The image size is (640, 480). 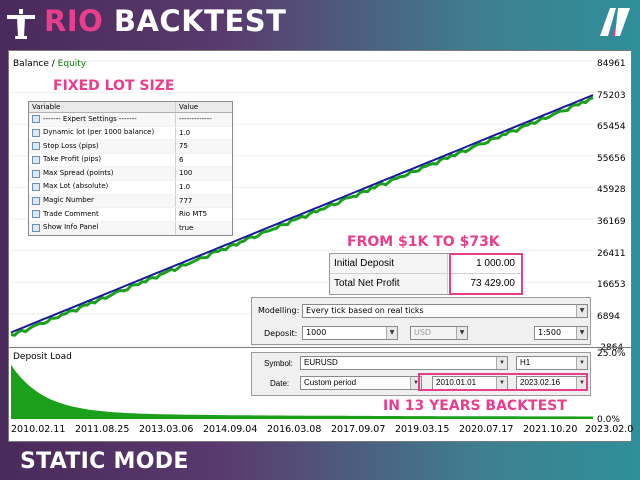 I want to click on x-tick-label: 2013.03.06, so click(x=166, y=429).